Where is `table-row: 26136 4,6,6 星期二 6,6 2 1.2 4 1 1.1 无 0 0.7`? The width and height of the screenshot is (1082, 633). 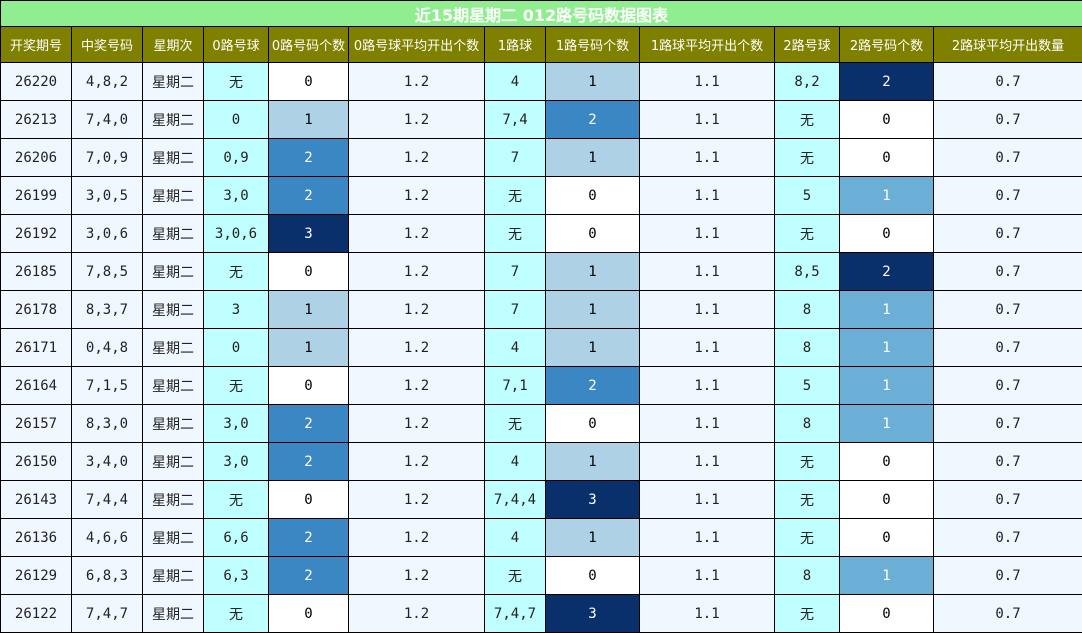
table-row: 26136 4,6,6 星期二 6,6 2 1.2 4 1 1.1 无 0 0.7 is located at coordinates (541, 537).